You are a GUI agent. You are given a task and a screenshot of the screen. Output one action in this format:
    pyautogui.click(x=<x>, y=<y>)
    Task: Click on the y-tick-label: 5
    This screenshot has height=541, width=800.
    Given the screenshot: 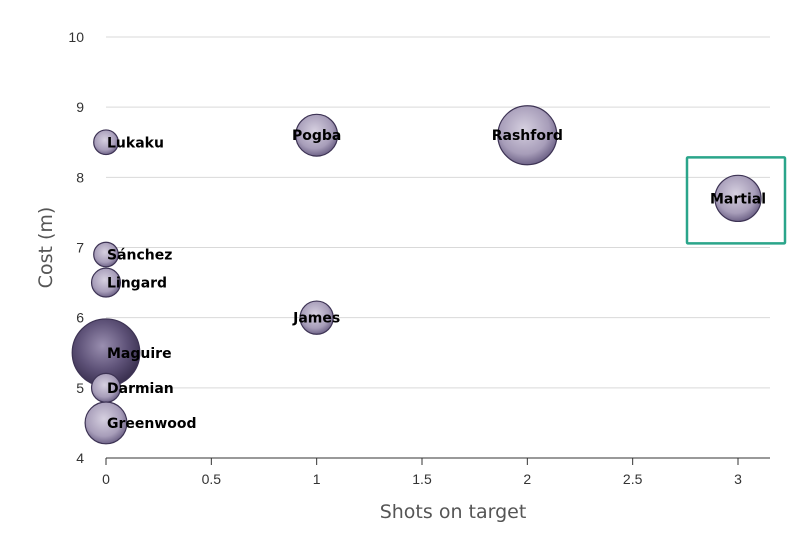 What is the action you would take?
    pyautogui.click(x=80, y=388)
    